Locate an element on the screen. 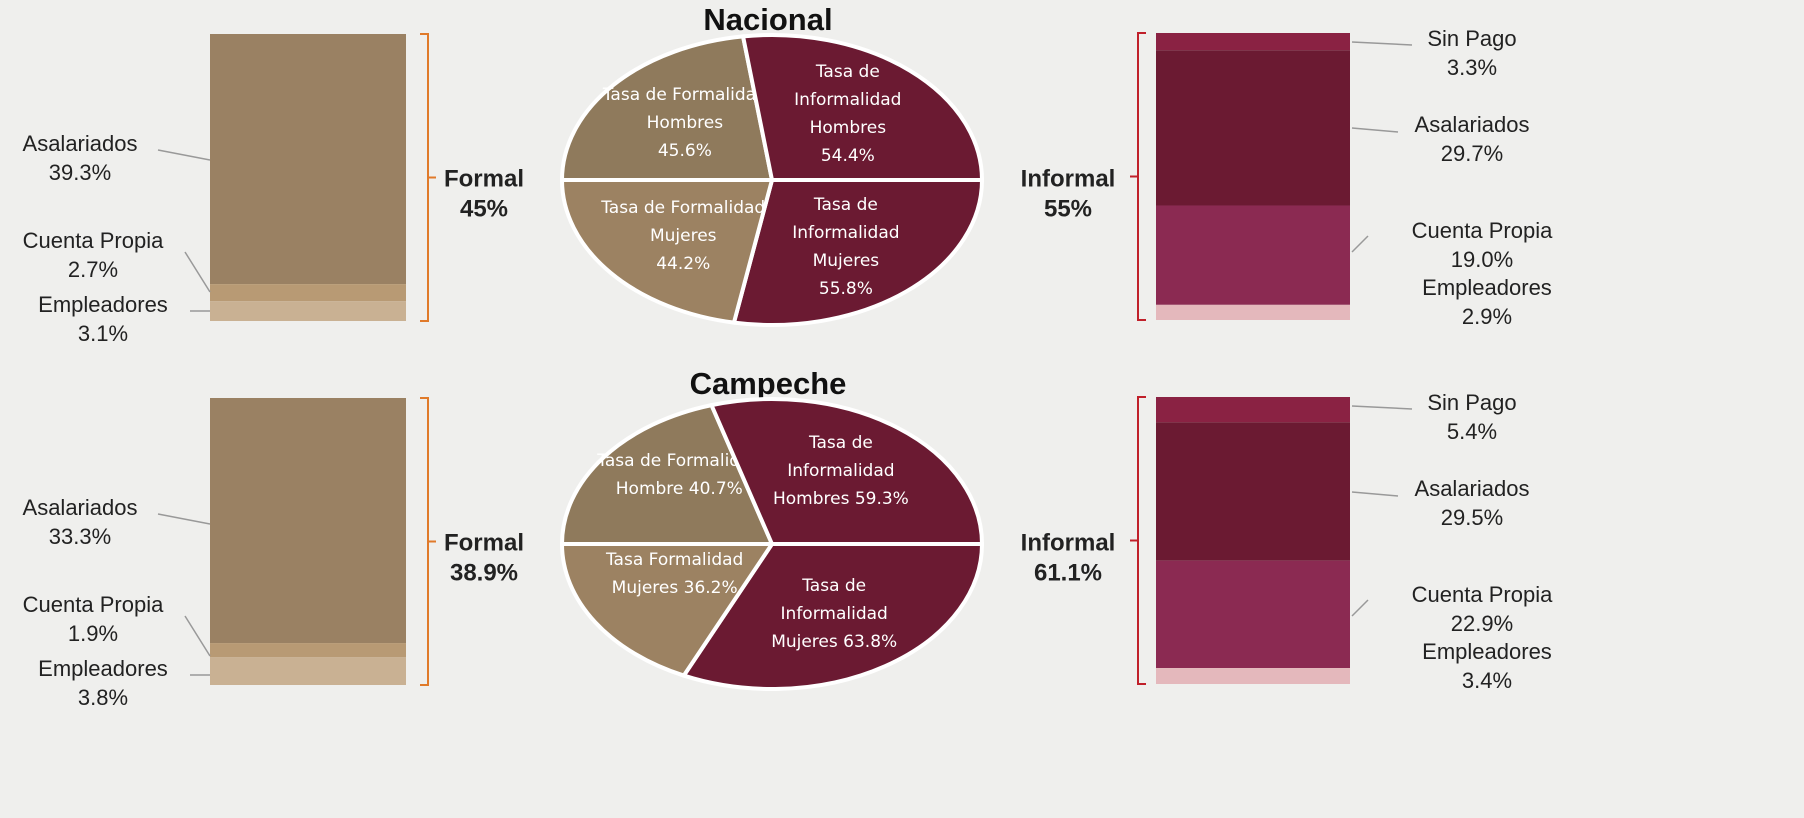 The height and width of the screenshot is (818, 1804). slice-label-box: Tasa de Informalidad Mujeres 55.8% is located at coordinates (846, 247).